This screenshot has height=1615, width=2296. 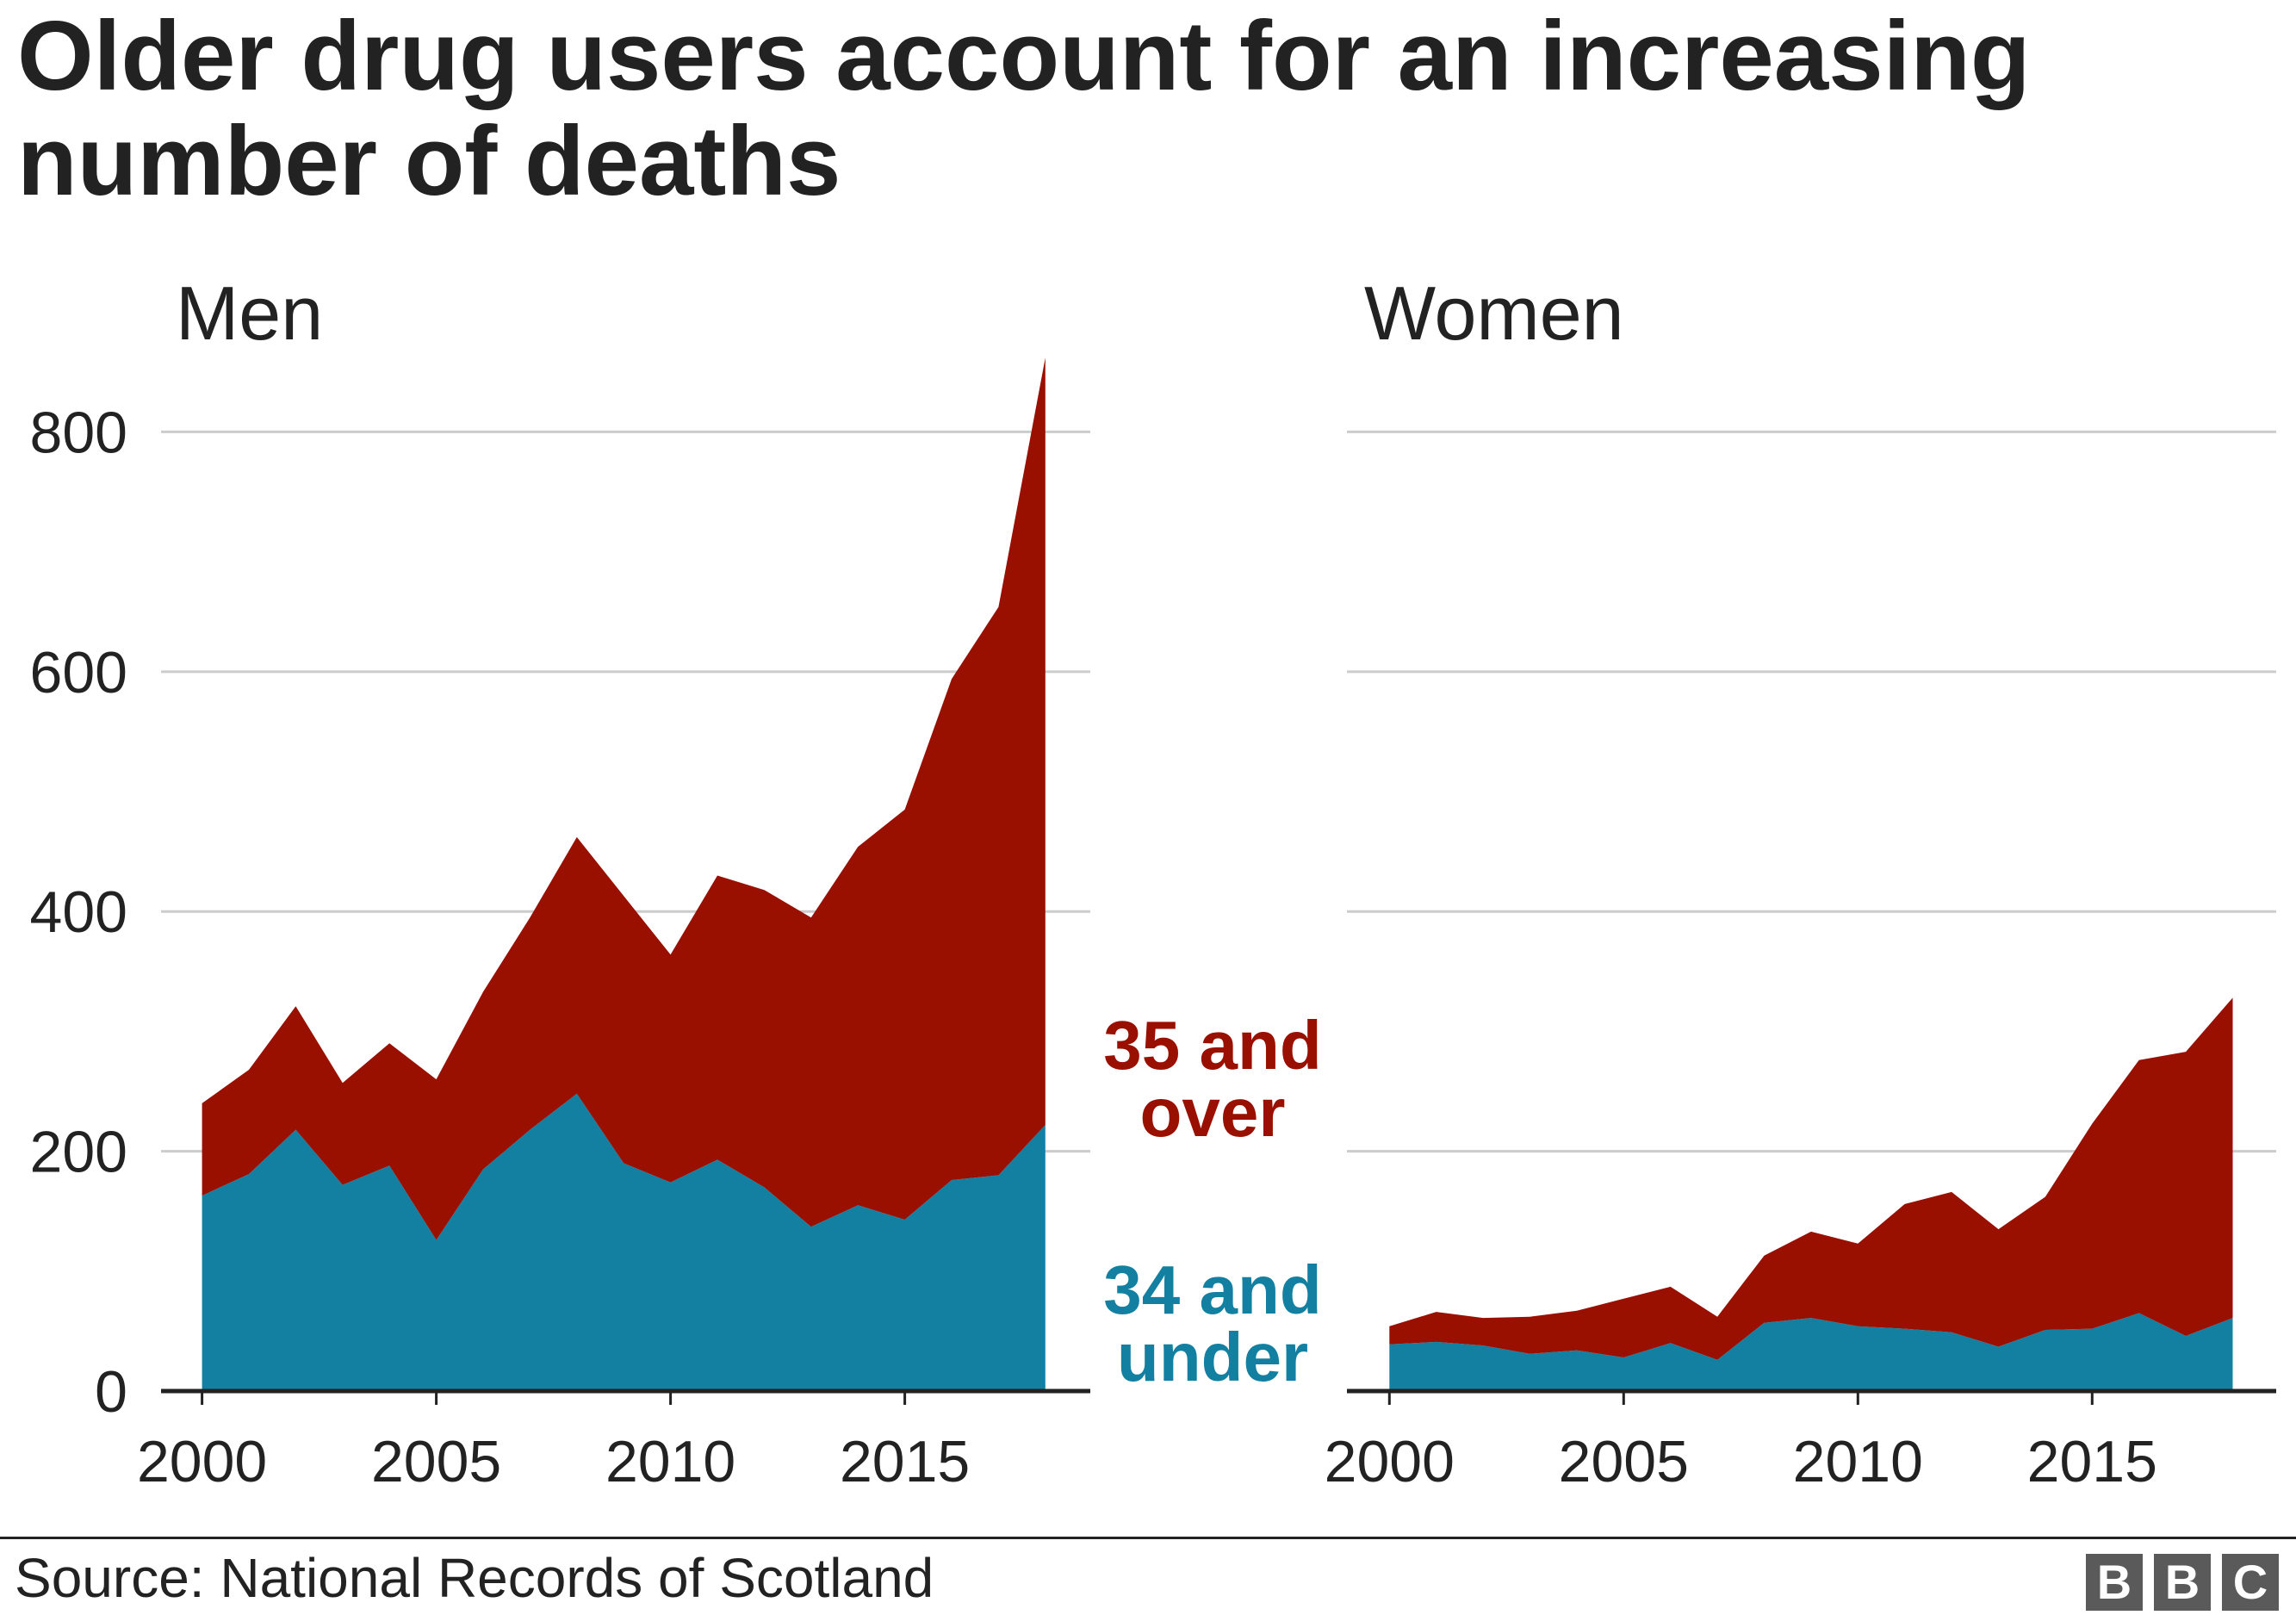 What do you see at coordinates (474, 1578) in the screenshot?
I see `source-note: Source: National Records of Scotland` at bounding box center [474, 1578].